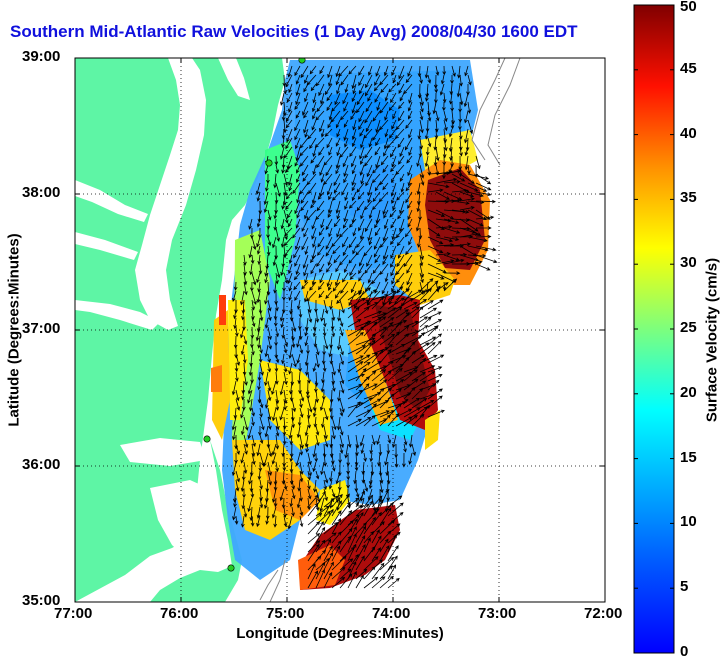 This screenshot has width=724, height=660. What do you see at coordinates (684, 586) in the screenshot?
I see `colorbar-tick-label: 5` at bounding box center [684, 586].